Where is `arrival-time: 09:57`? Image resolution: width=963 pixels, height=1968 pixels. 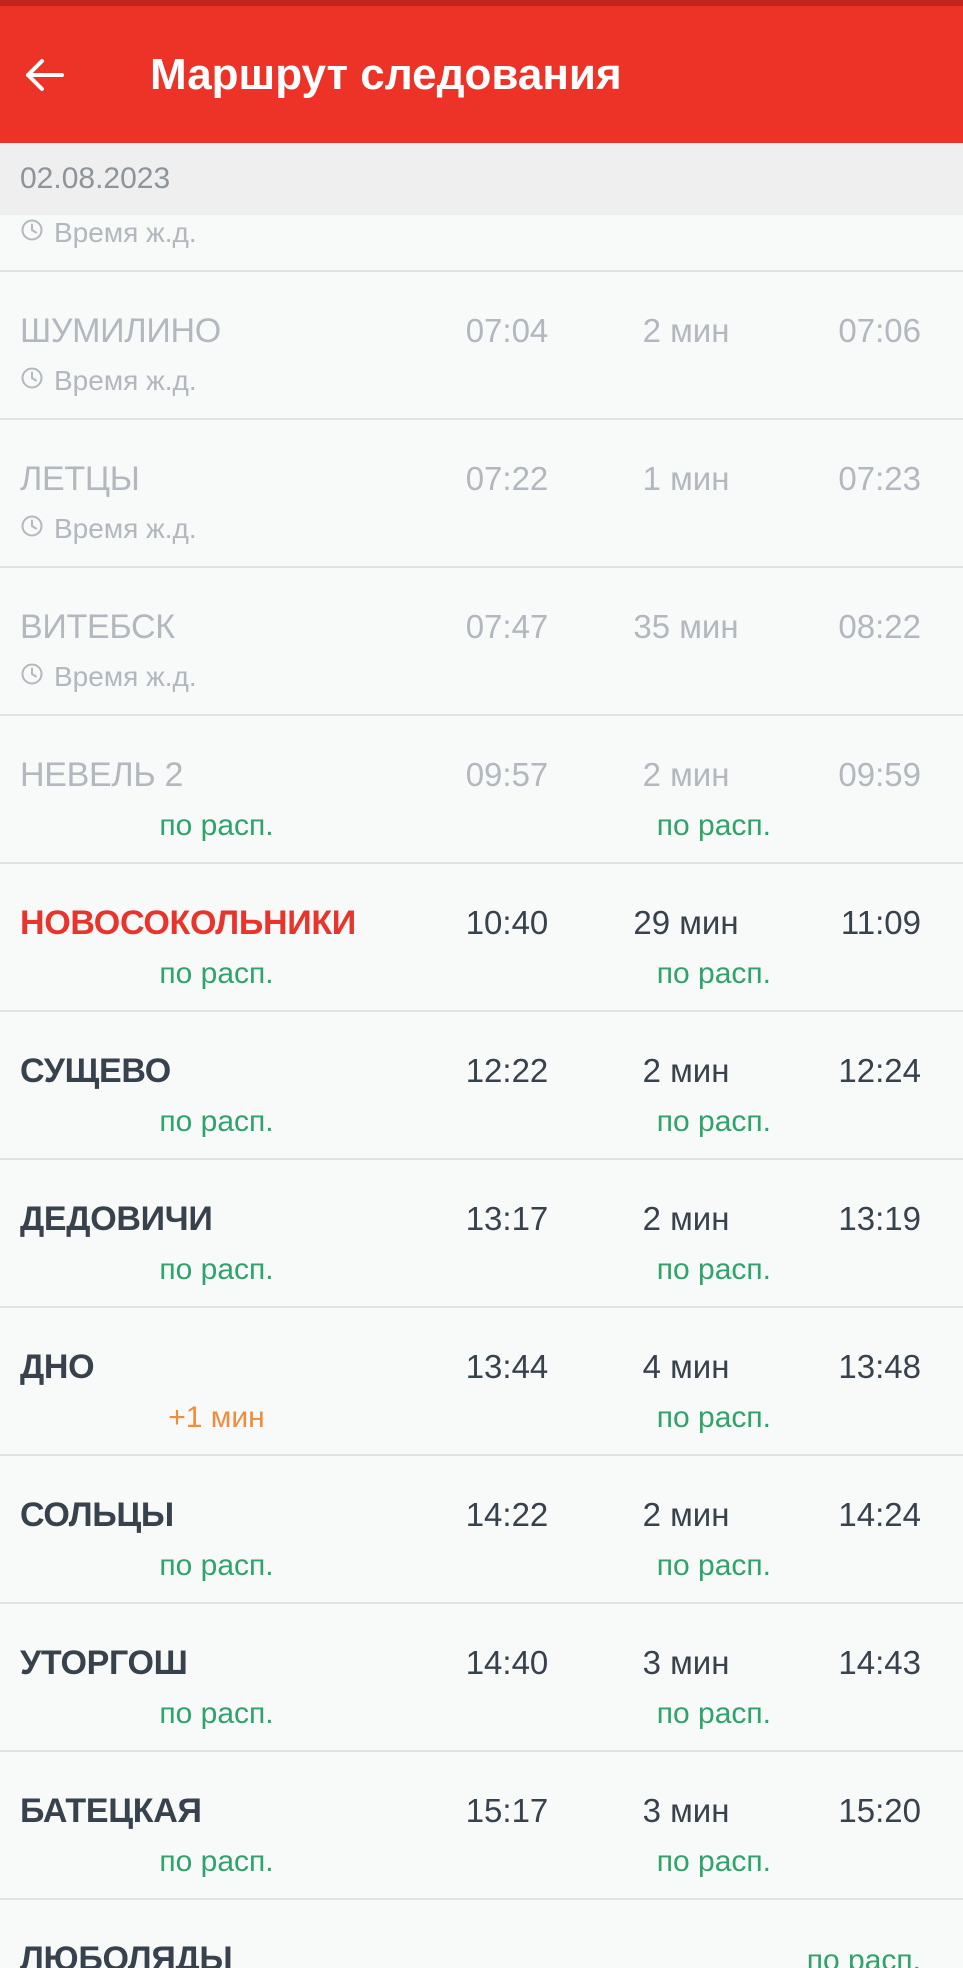 arrival-time: 09:57 is located at coordinates (507, 774).